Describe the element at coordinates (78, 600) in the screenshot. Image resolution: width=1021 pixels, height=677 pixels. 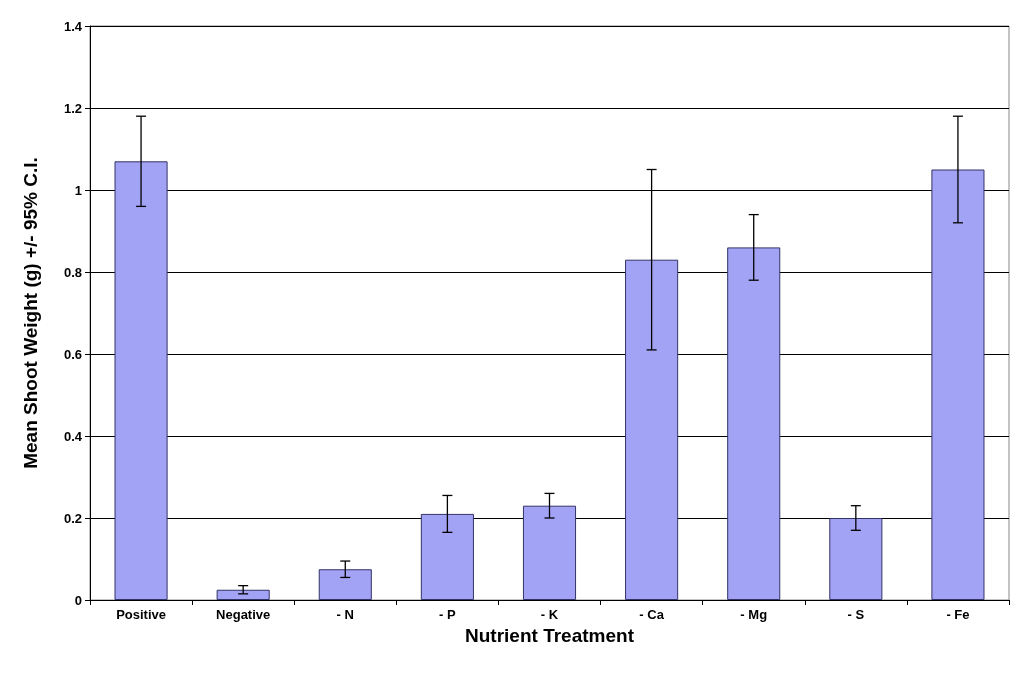
I see `y-tick-label: 0` at that location.